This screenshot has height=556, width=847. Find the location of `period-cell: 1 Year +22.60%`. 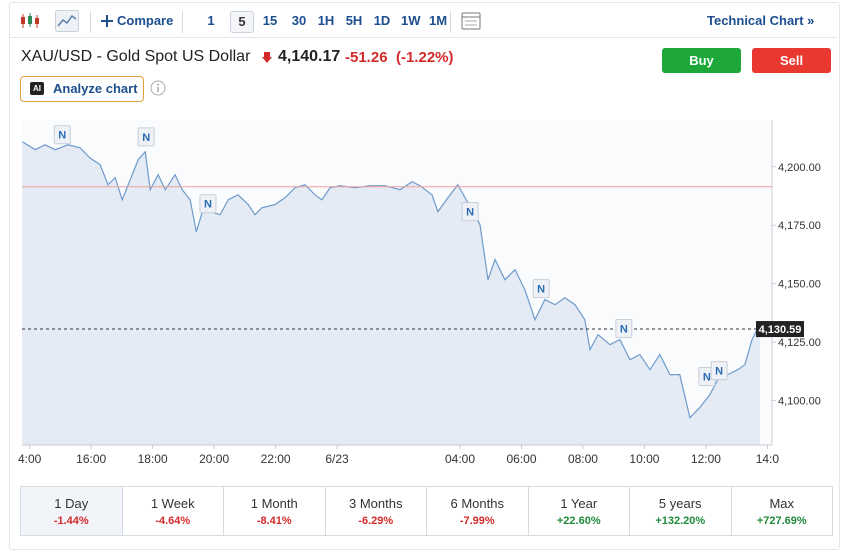

period-cell: 1 Year +22.60% is located at coordinates (578, 511).